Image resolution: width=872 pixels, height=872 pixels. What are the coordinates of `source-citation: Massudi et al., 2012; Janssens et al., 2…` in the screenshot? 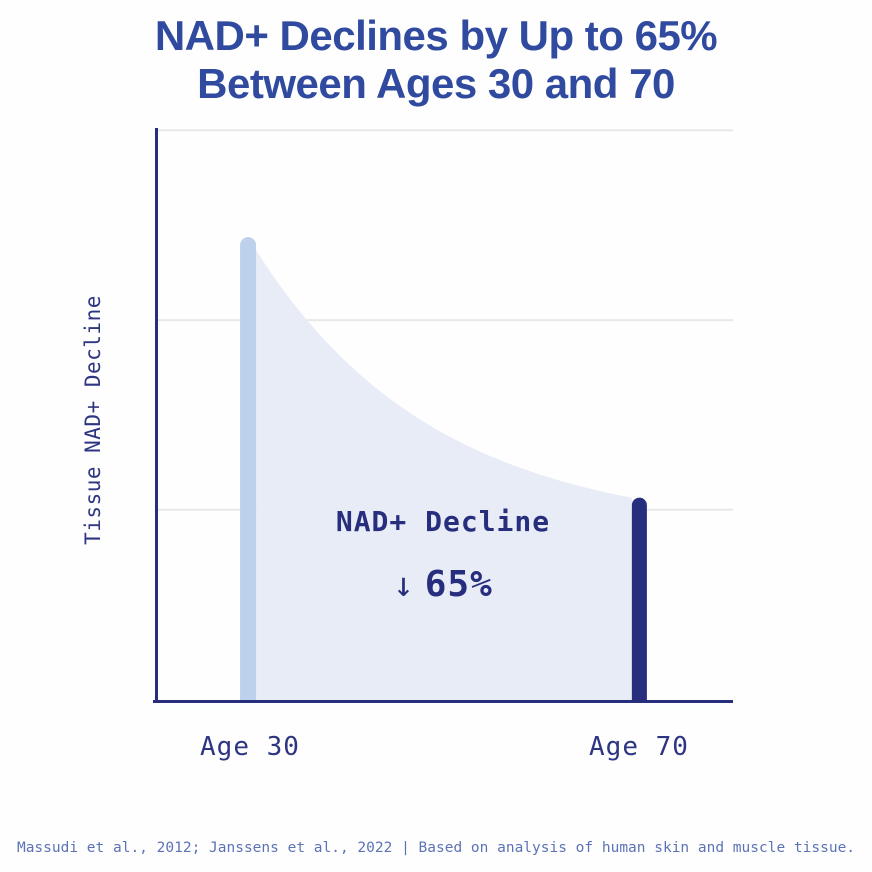 It's located at (436, 848).